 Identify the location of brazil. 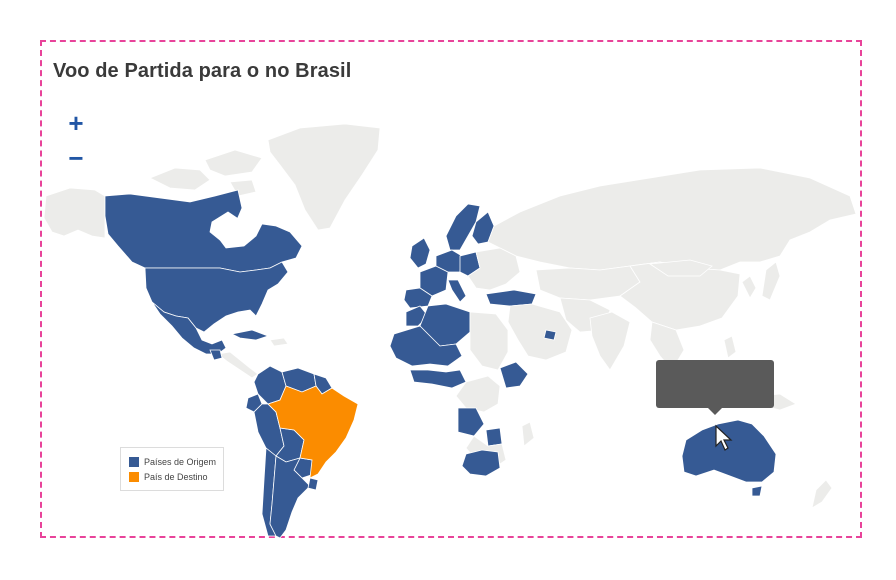
(313, 432).